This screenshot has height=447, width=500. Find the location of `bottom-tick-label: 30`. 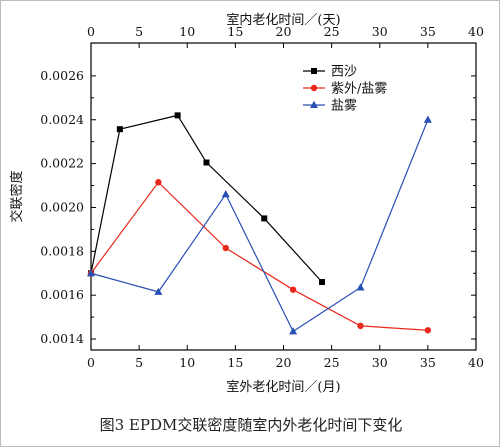

bottom-tick-label: 30 is located at coordinates (380, 362).